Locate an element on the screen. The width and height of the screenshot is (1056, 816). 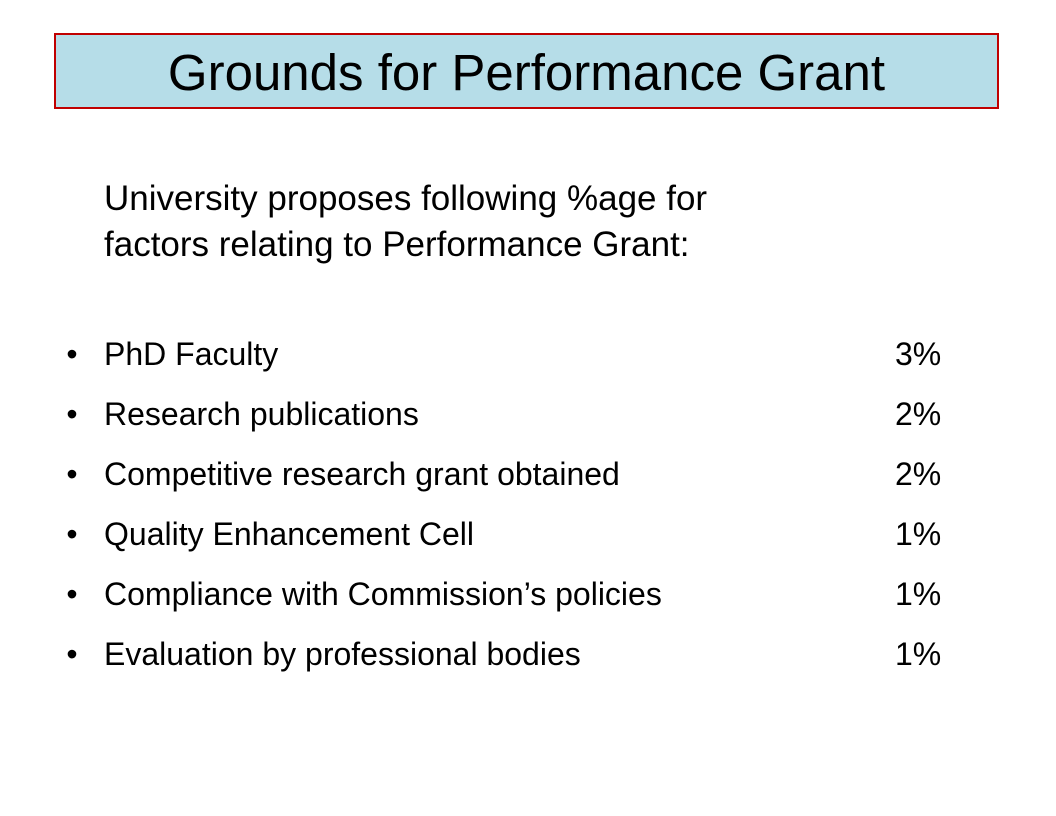
list-item: • Evaluation by professional bodies 1% is located at coordinates (528, 662).